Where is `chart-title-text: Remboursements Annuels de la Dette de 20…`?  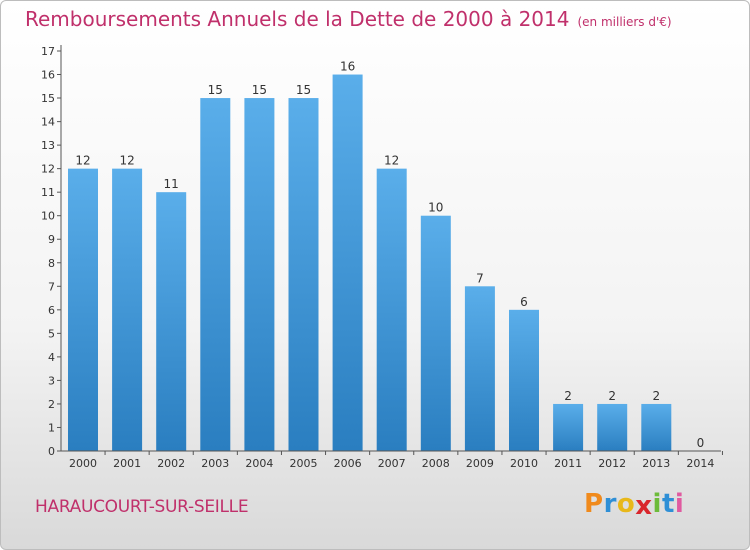
chart-title-text: Remboursements Annuels de la Dette de 20… is located at coordinates (297, 19).